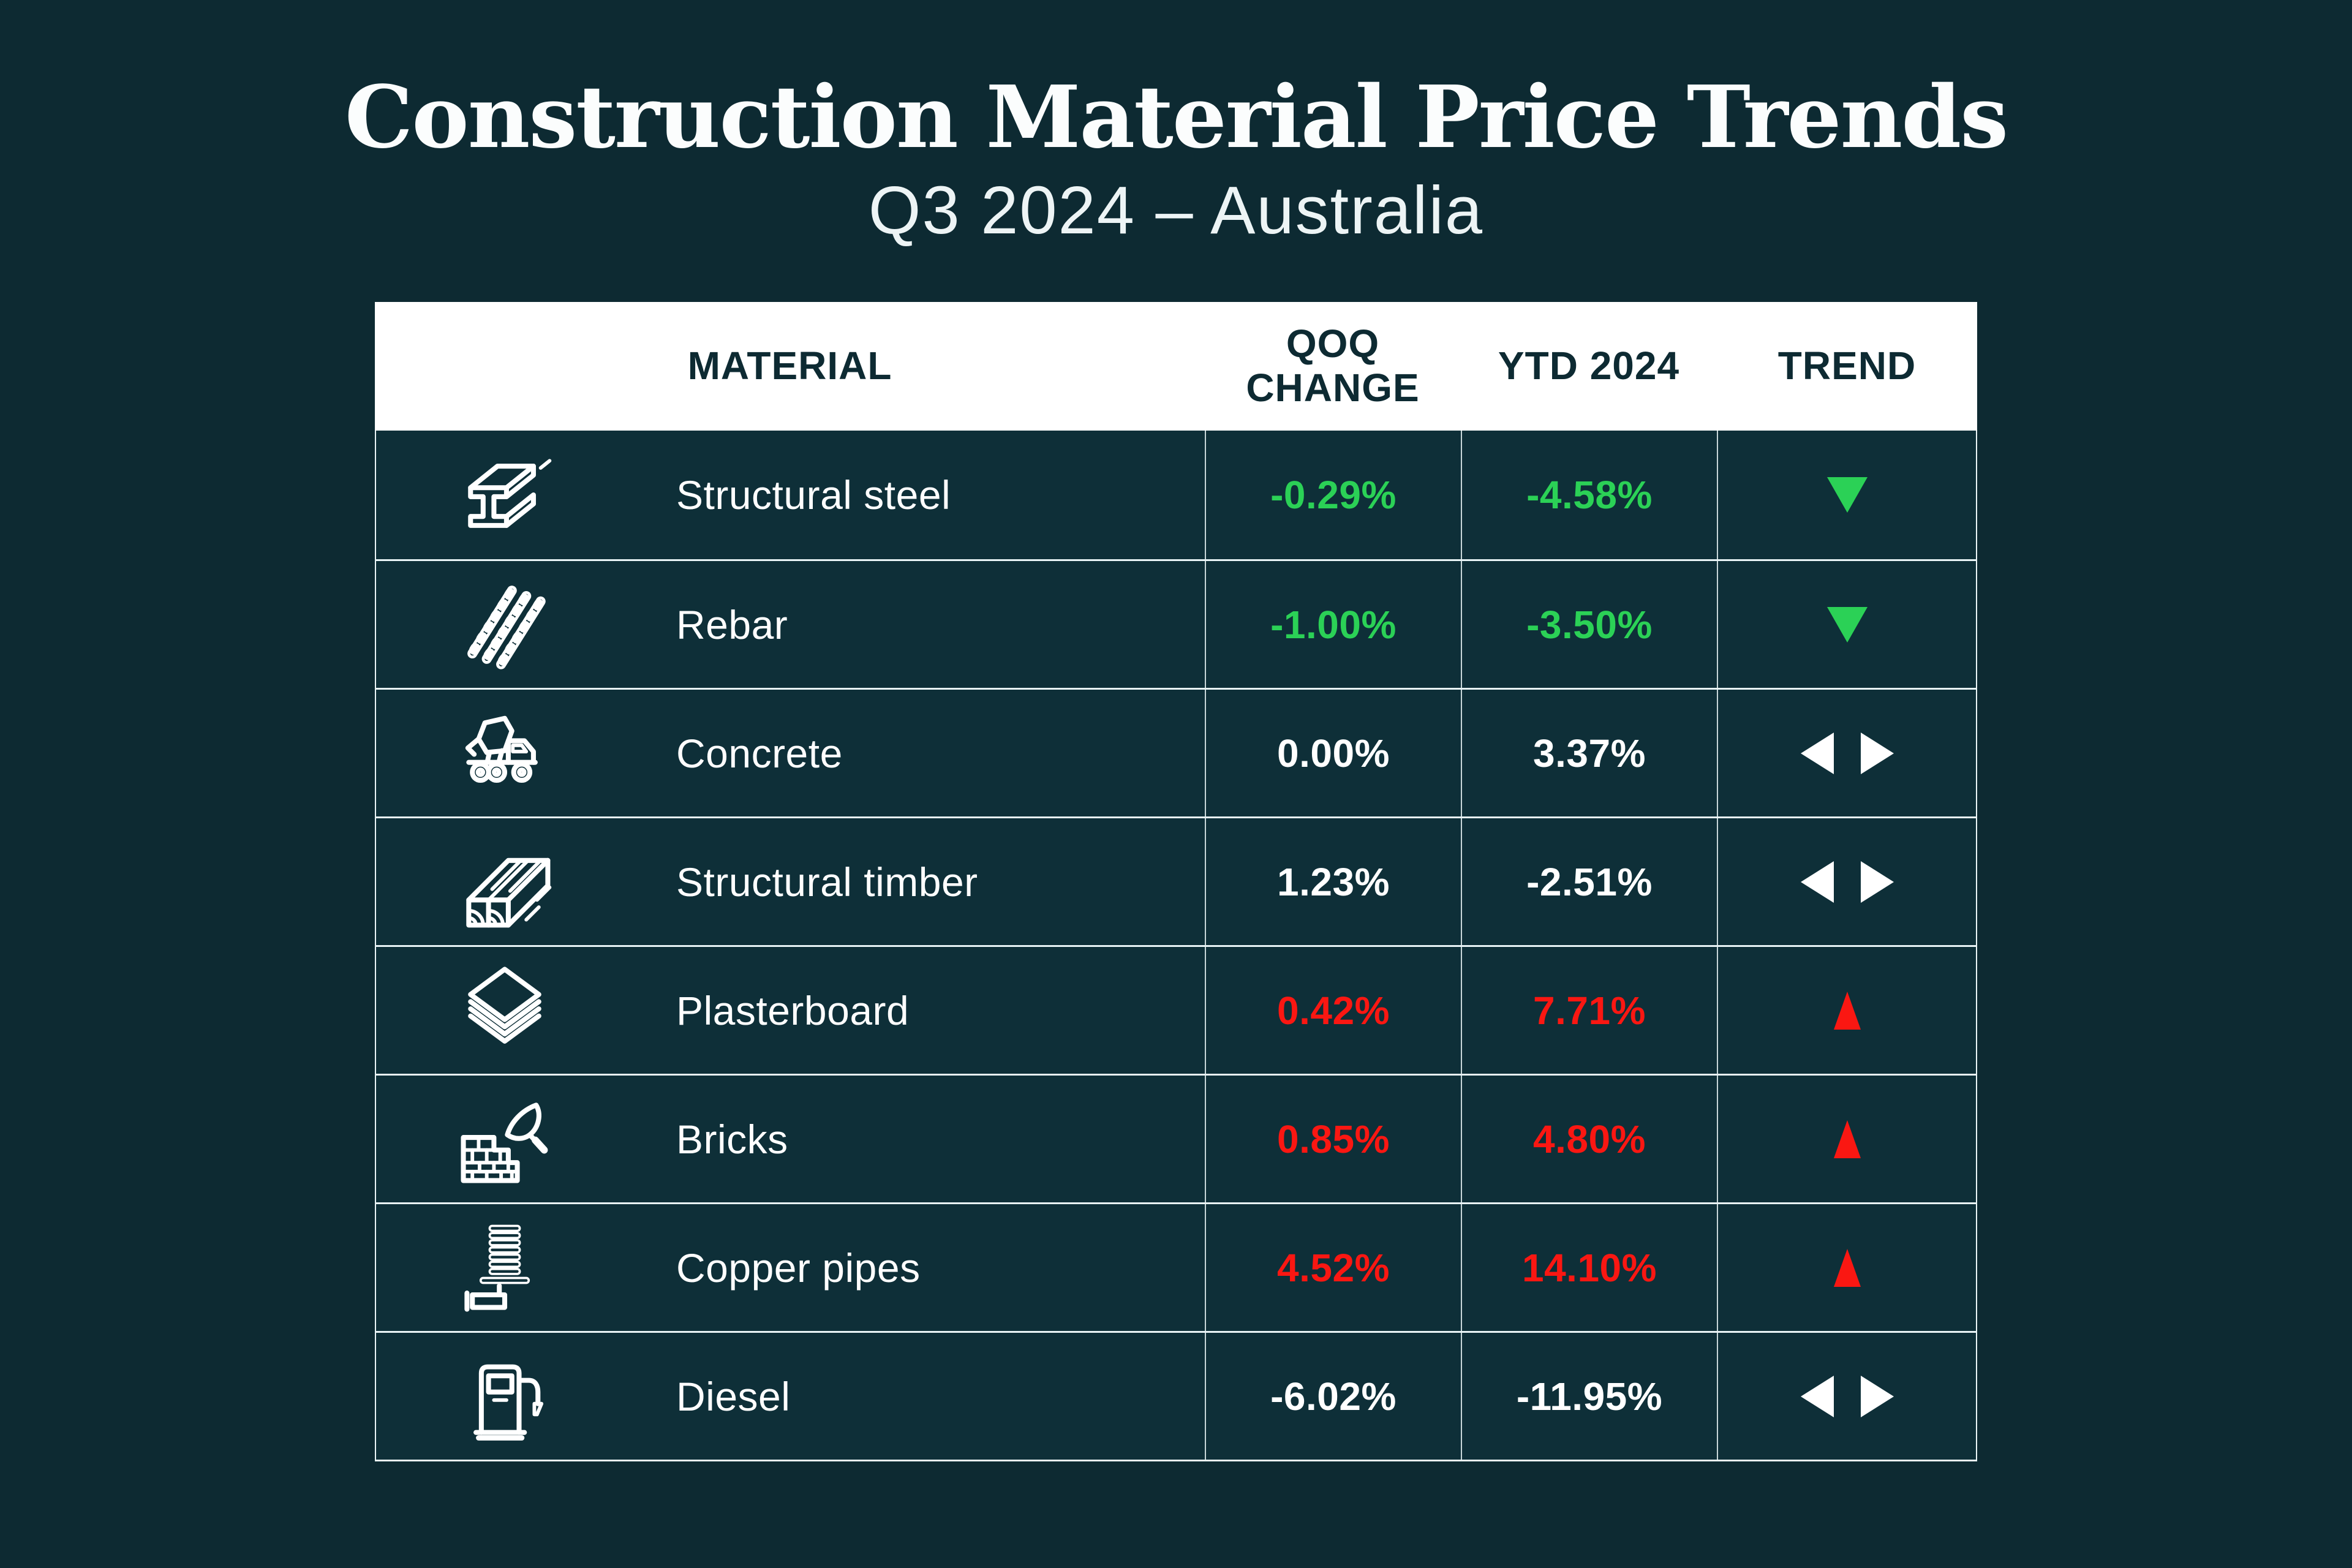  What do you see at coordinates (1176, 367) in the screenshot?
I see `table-header-row: MATERIAL QOQ CHANGE YTD 2024 TREND` at bounding box center [1176, 367].